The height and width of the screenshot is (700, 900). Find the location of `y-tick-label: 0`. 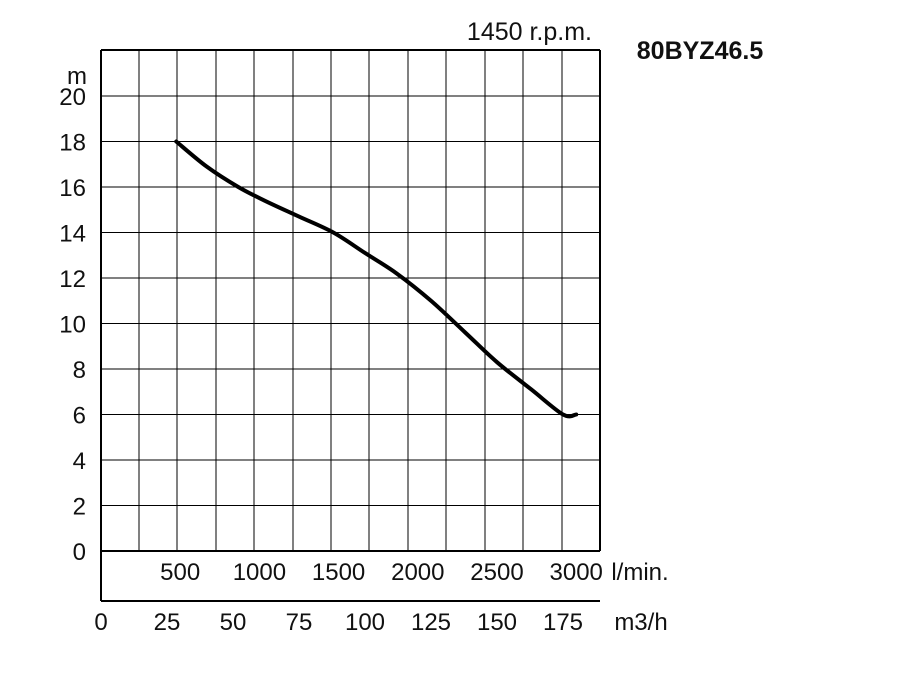

y-tick-label: 0 is located at coordinates (79, 552).